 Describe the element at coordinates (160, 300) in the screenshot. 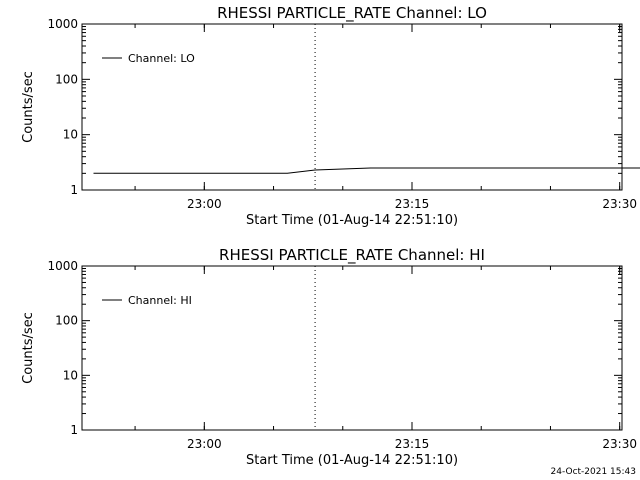

I see `legend-label: Channel: HI` at that location.